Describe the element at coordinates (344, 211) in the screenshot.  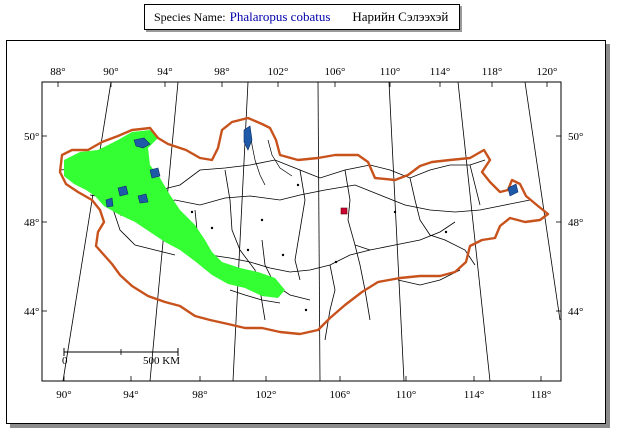
I see `capital-marker` at that location.